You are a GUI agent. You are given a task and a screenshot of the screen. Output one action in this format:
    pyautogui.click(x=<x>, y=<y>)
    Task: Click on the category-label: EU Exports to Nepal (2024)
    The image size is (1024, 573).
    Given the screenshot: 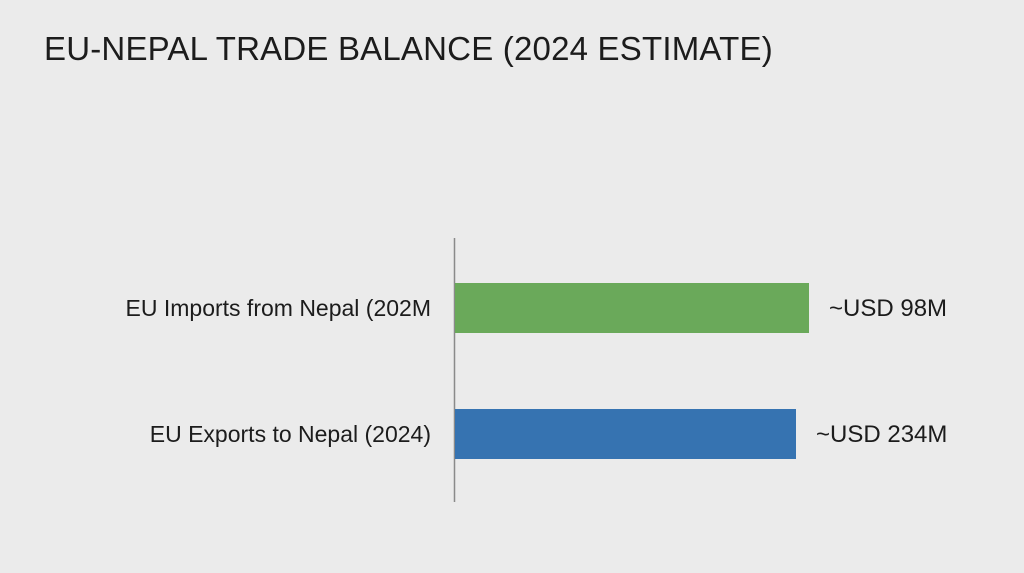 What is the action you would take?
    pyautogui.click(x=290, y=434)
    